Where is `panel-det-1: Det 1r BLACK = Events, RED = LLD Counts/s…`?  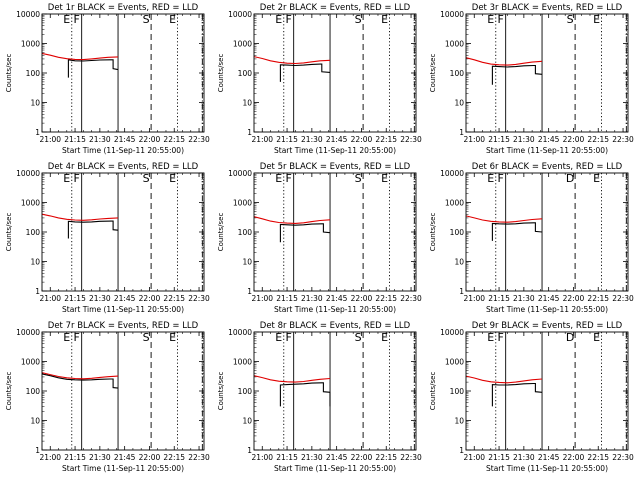
panel-det-1: Det 1r BLACK = Events, RED = LLD Counts/s… is located at coordinates (107, 79).